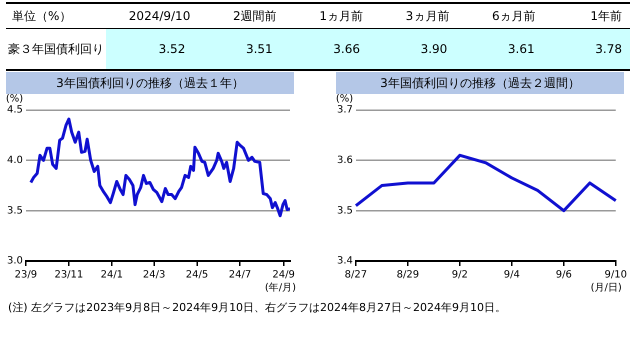 The image size is (640, 344). What do you see at coordinates (606, 16) in the screenshot?
I see `category-label: 1年前` at bounding box center [606, 16].